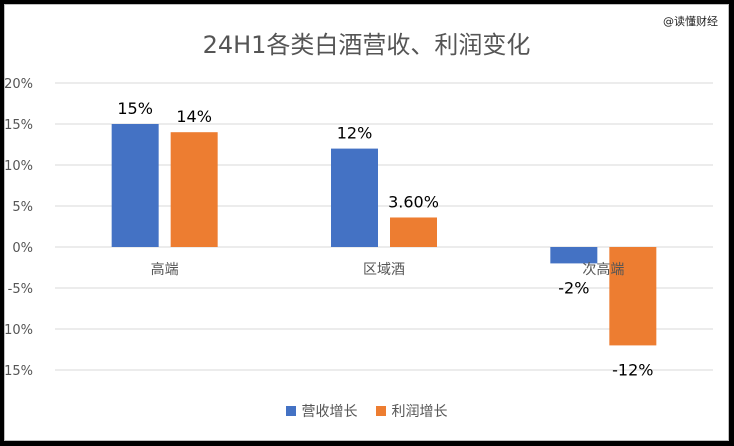  I want to click on legend: 营收增长 利润增长, so click(366, 411).